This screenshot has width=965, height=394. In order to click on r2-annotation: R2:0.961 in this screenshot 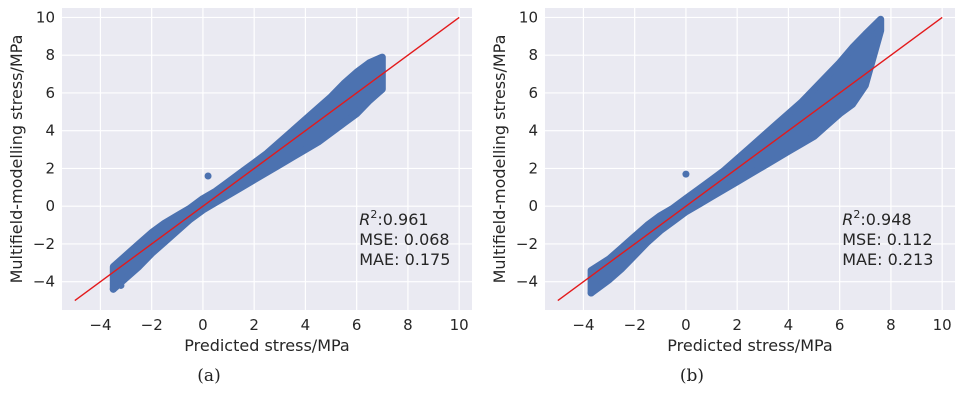, I will do `click(393, 218)`.